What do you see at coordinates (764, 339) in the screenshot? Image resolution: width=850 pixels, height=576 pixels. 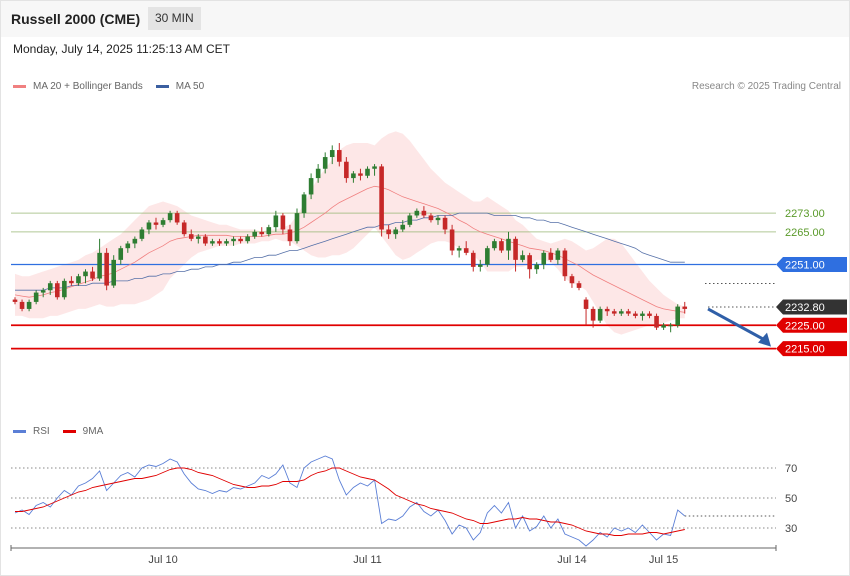 I see `forecast-arrow-head` at bounding box center [764, 339].